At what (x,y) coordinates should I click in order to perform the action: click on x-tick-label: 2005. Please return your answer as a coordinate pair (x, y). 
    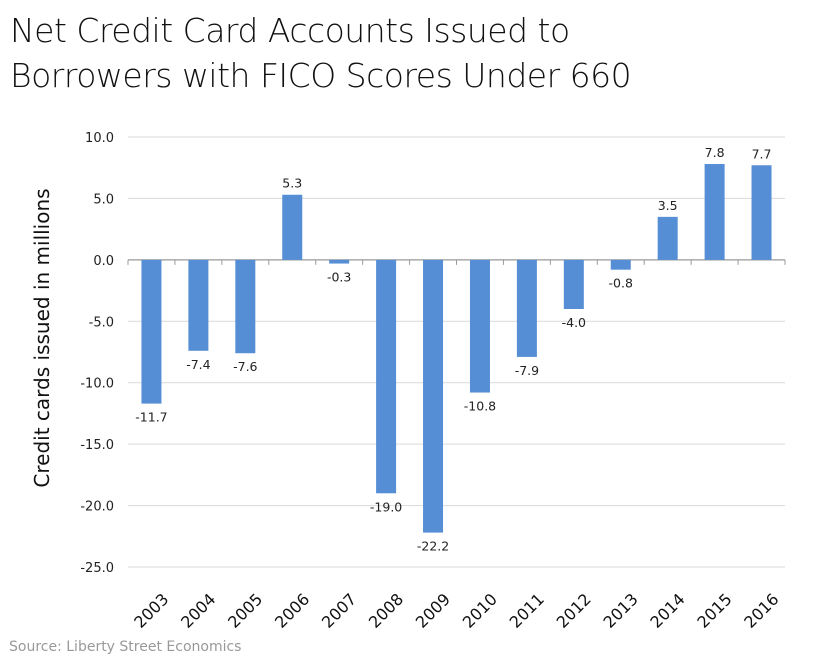
    Looking at the image, I should click on (245, 611).